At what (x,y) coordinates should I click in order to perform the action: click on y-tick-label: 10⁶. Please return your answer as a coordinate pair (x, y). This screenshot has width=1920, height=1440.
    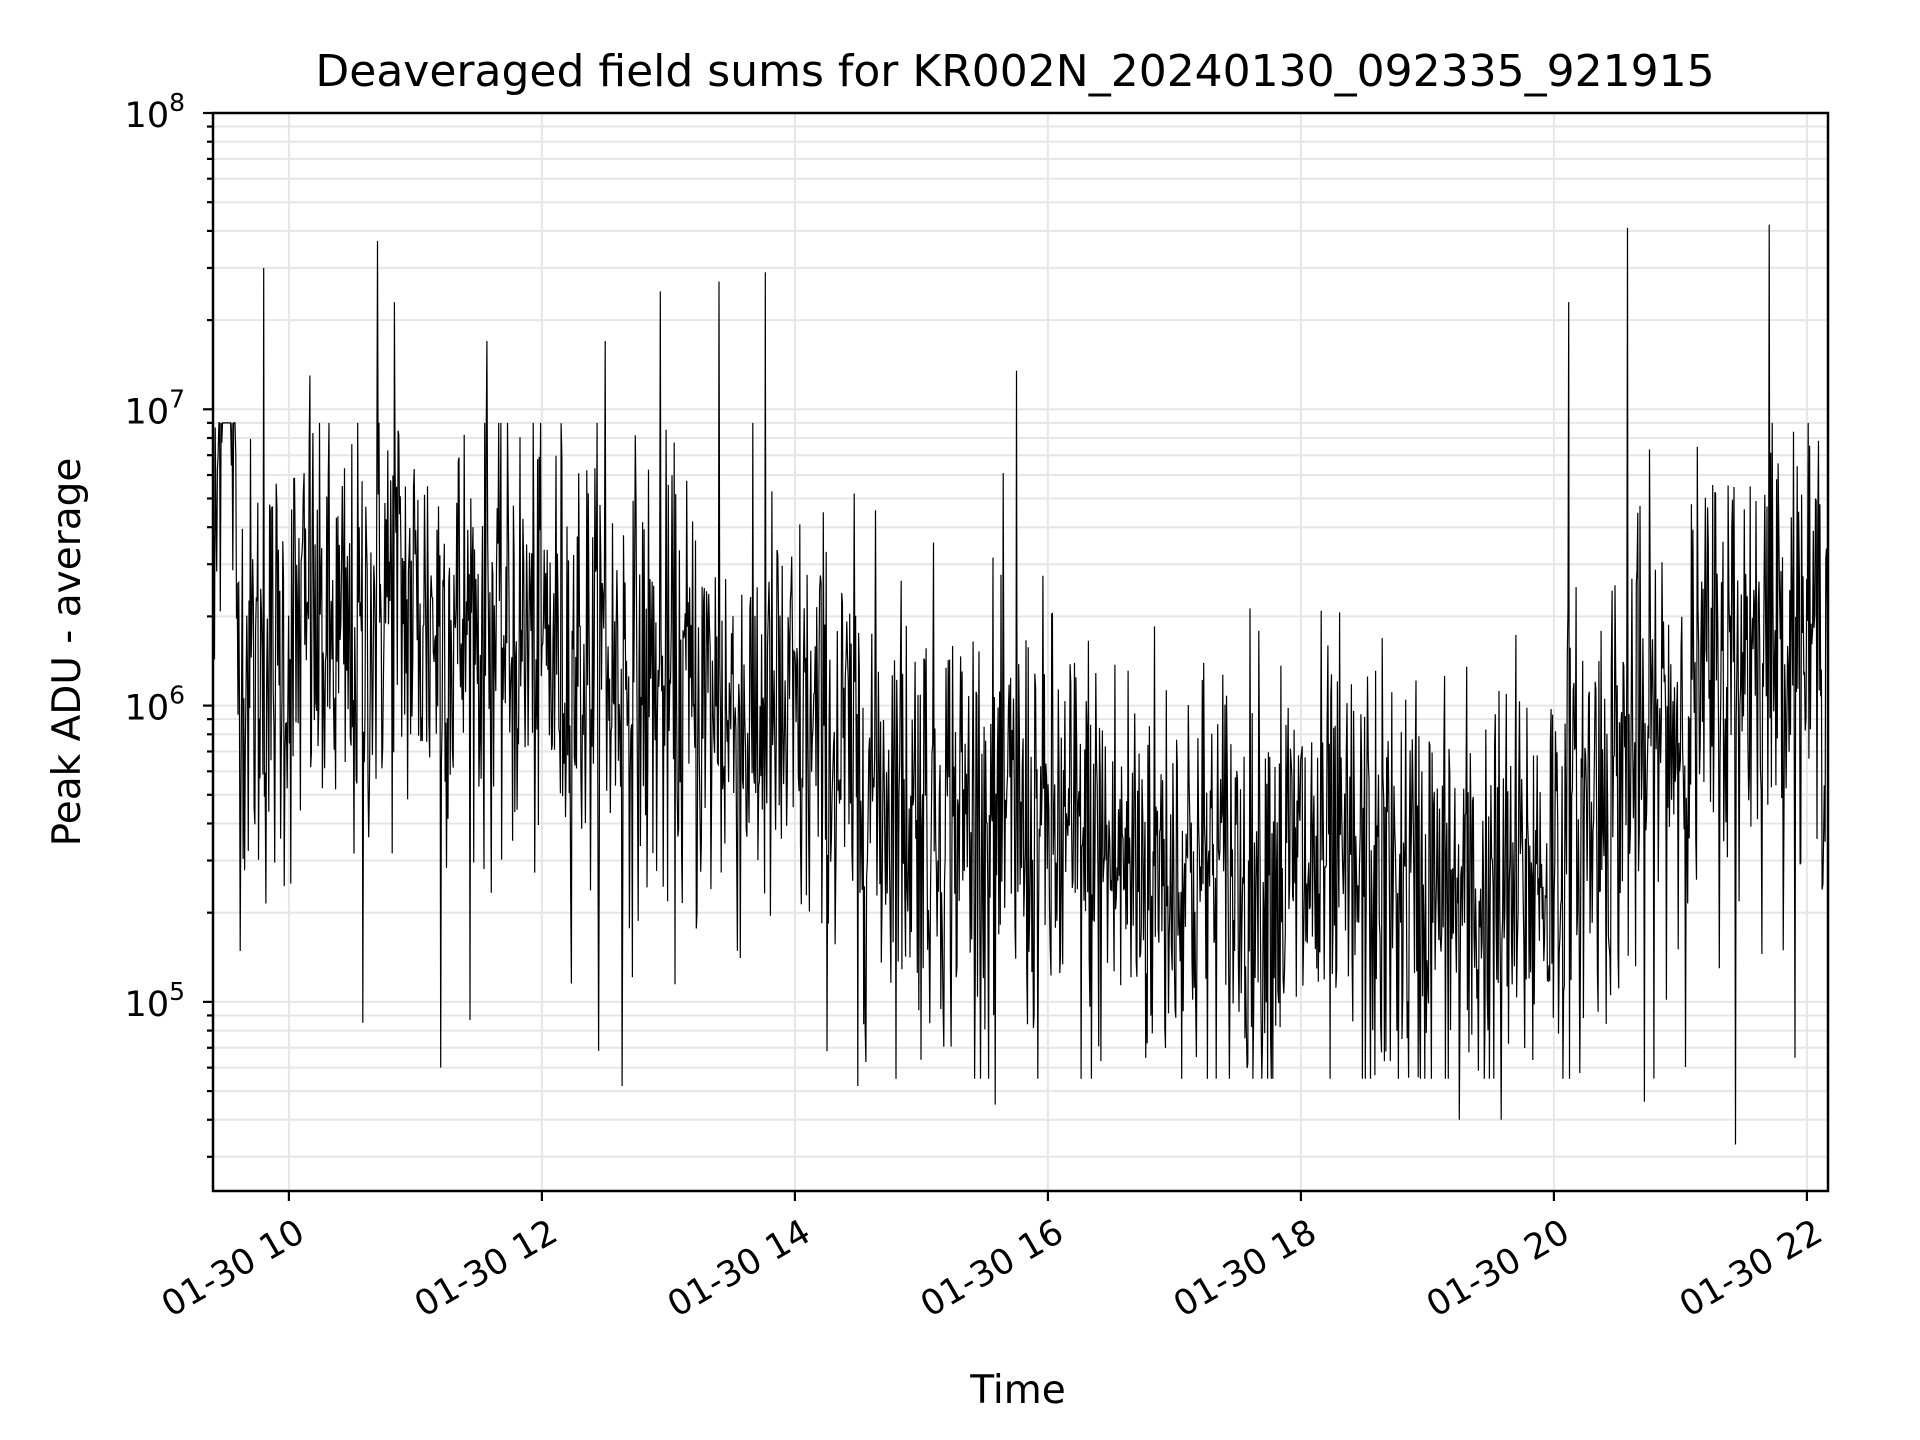
    Looking at the image, I should click on (155, 705).